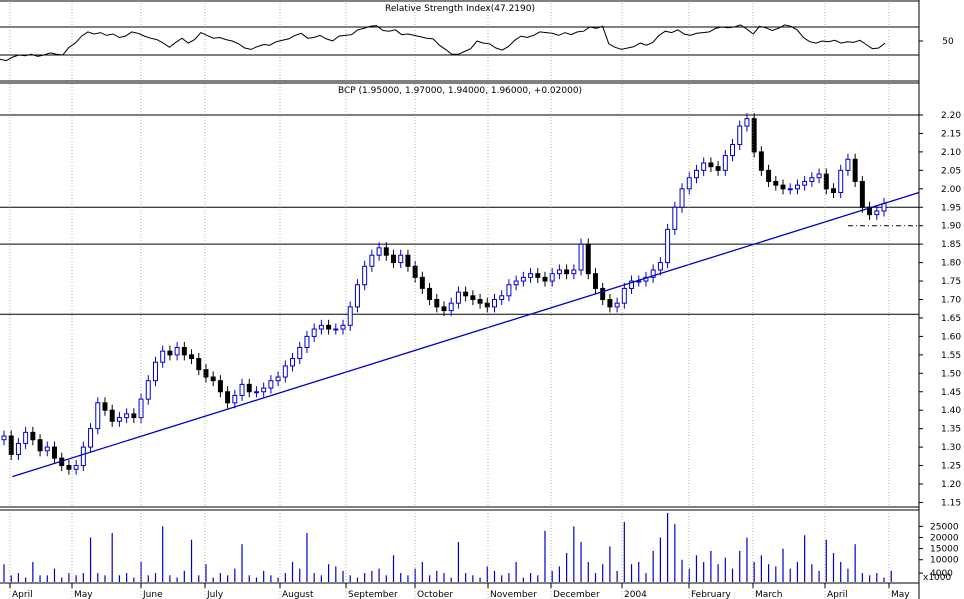 This screenshot has height=599, width=964. I want to click on volume-y-tick-label: 20000, so click(944, 538).